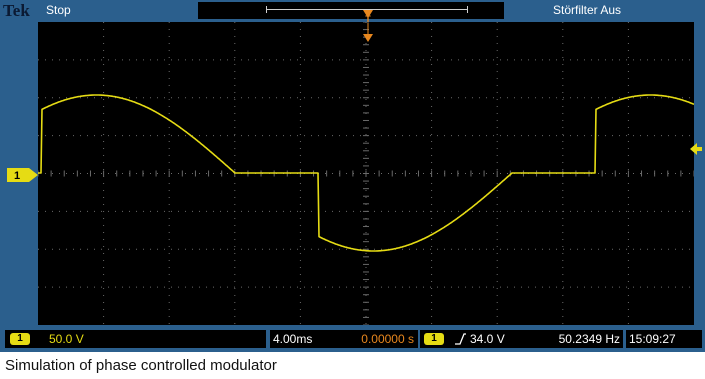 The height and width of the screenshot is (379, 705). What do you see at coordinates (589, 339) in the screenshot?
I see `frequency-value: 50.2349 Hz` at bounding box center [589, 339].